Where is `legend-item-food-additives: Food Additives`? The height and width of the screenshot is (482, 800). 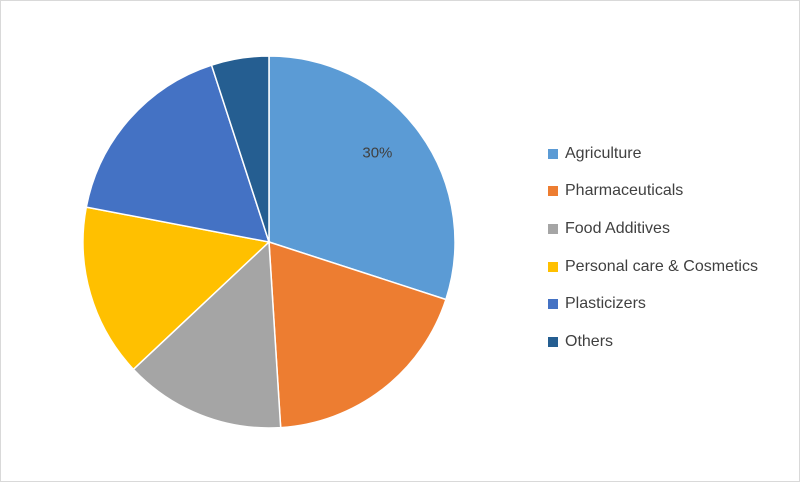
legend-item-food-additives: Food Additives is located at coordinates (653, 229).